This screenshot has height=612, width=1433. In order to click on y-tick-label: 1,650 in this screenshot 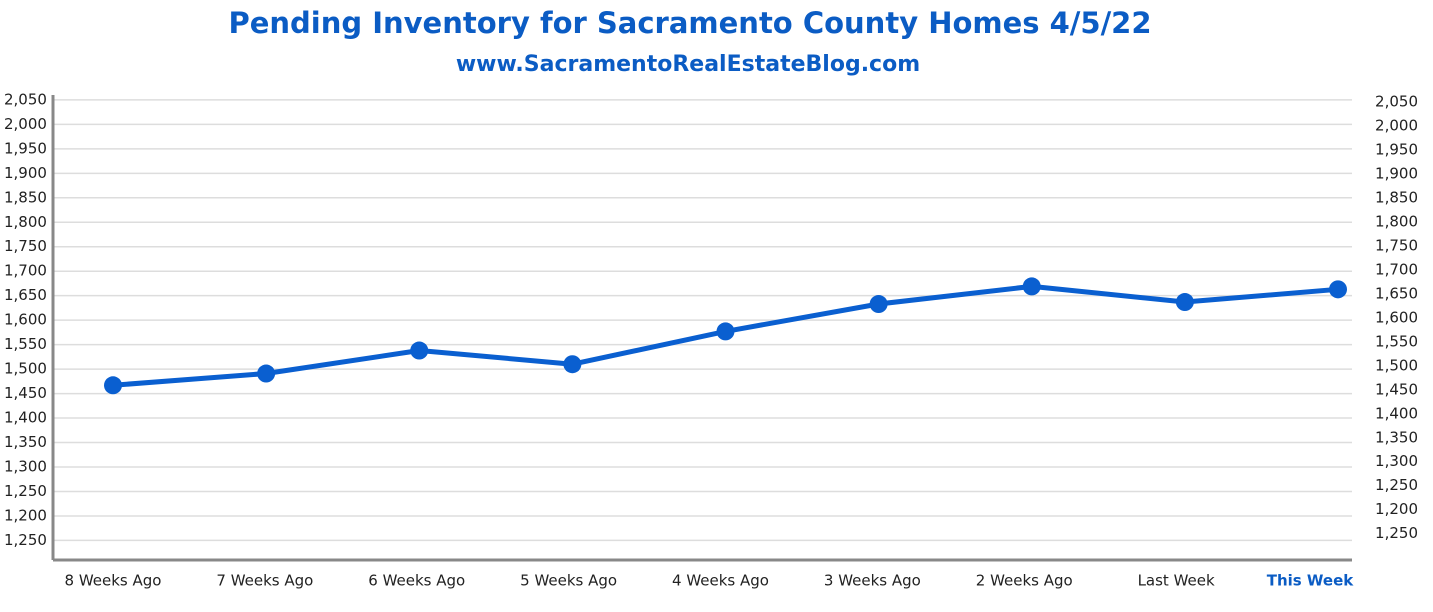, I will do `click(25, 295)`.